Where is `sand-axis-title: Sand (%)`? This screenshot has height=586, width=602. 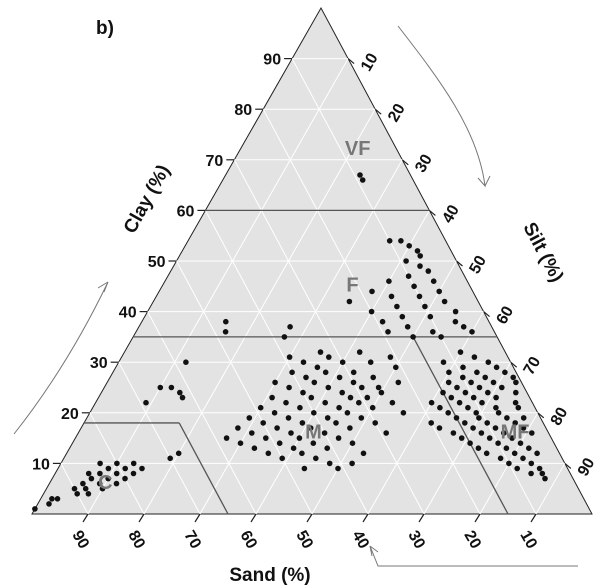 sand-axis-title: Sand (%) is located at coordinates (269, 575).